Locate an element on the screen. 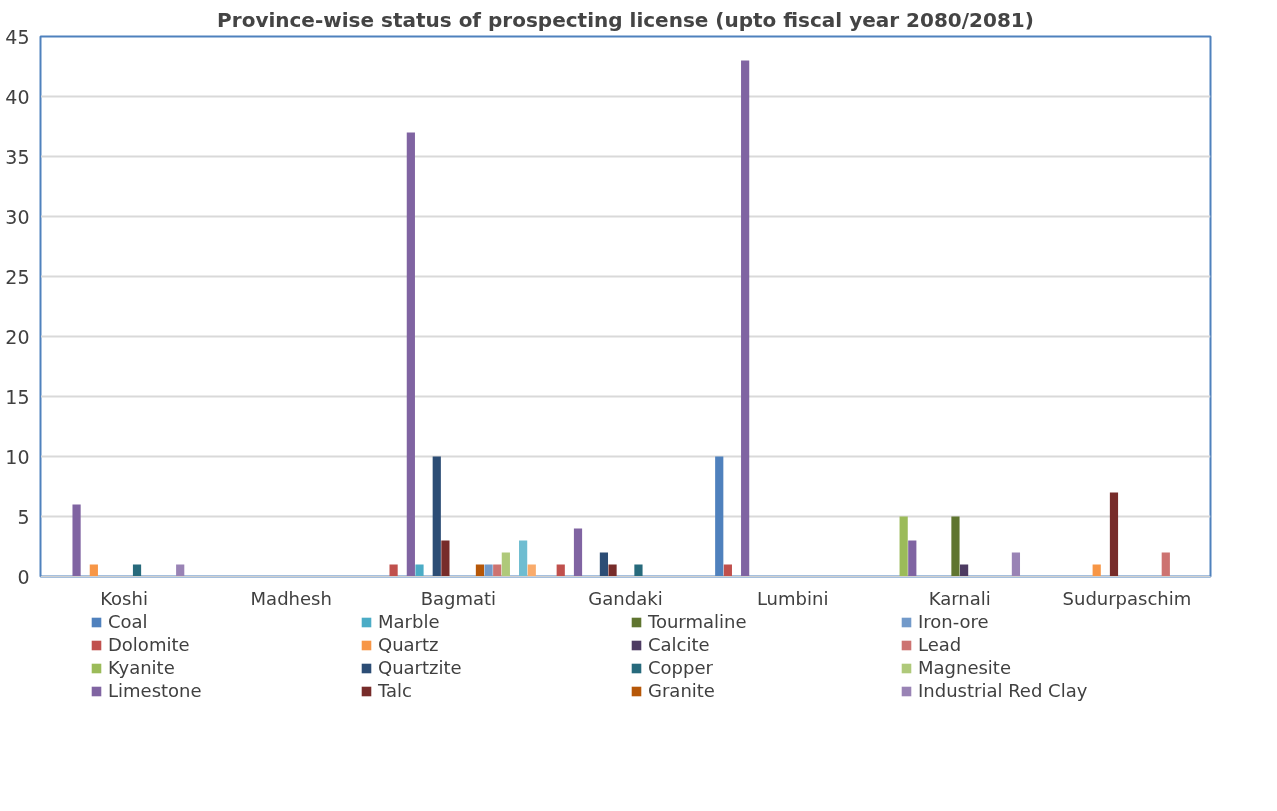 The image size is (1277, 811). y-tick-label: 30 is located at coordinates (17, 216).